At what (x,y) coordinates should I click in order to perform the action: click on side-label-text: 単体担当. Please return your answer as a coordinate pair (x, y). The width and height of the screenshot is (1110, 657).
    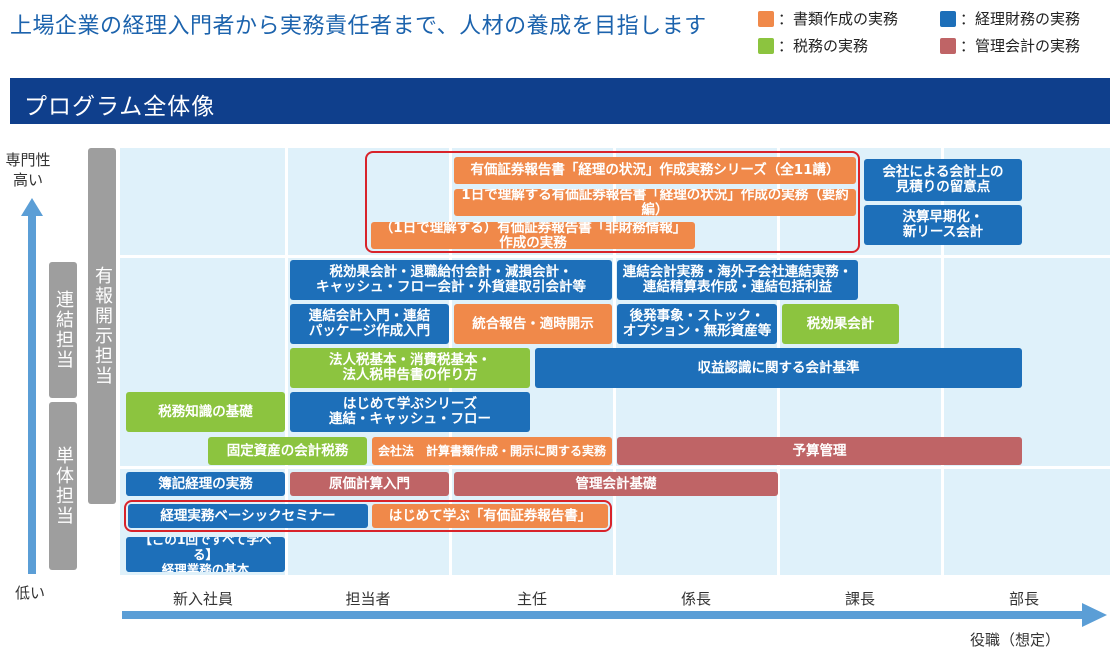
    Looking at the image, I should click on (63, 486).